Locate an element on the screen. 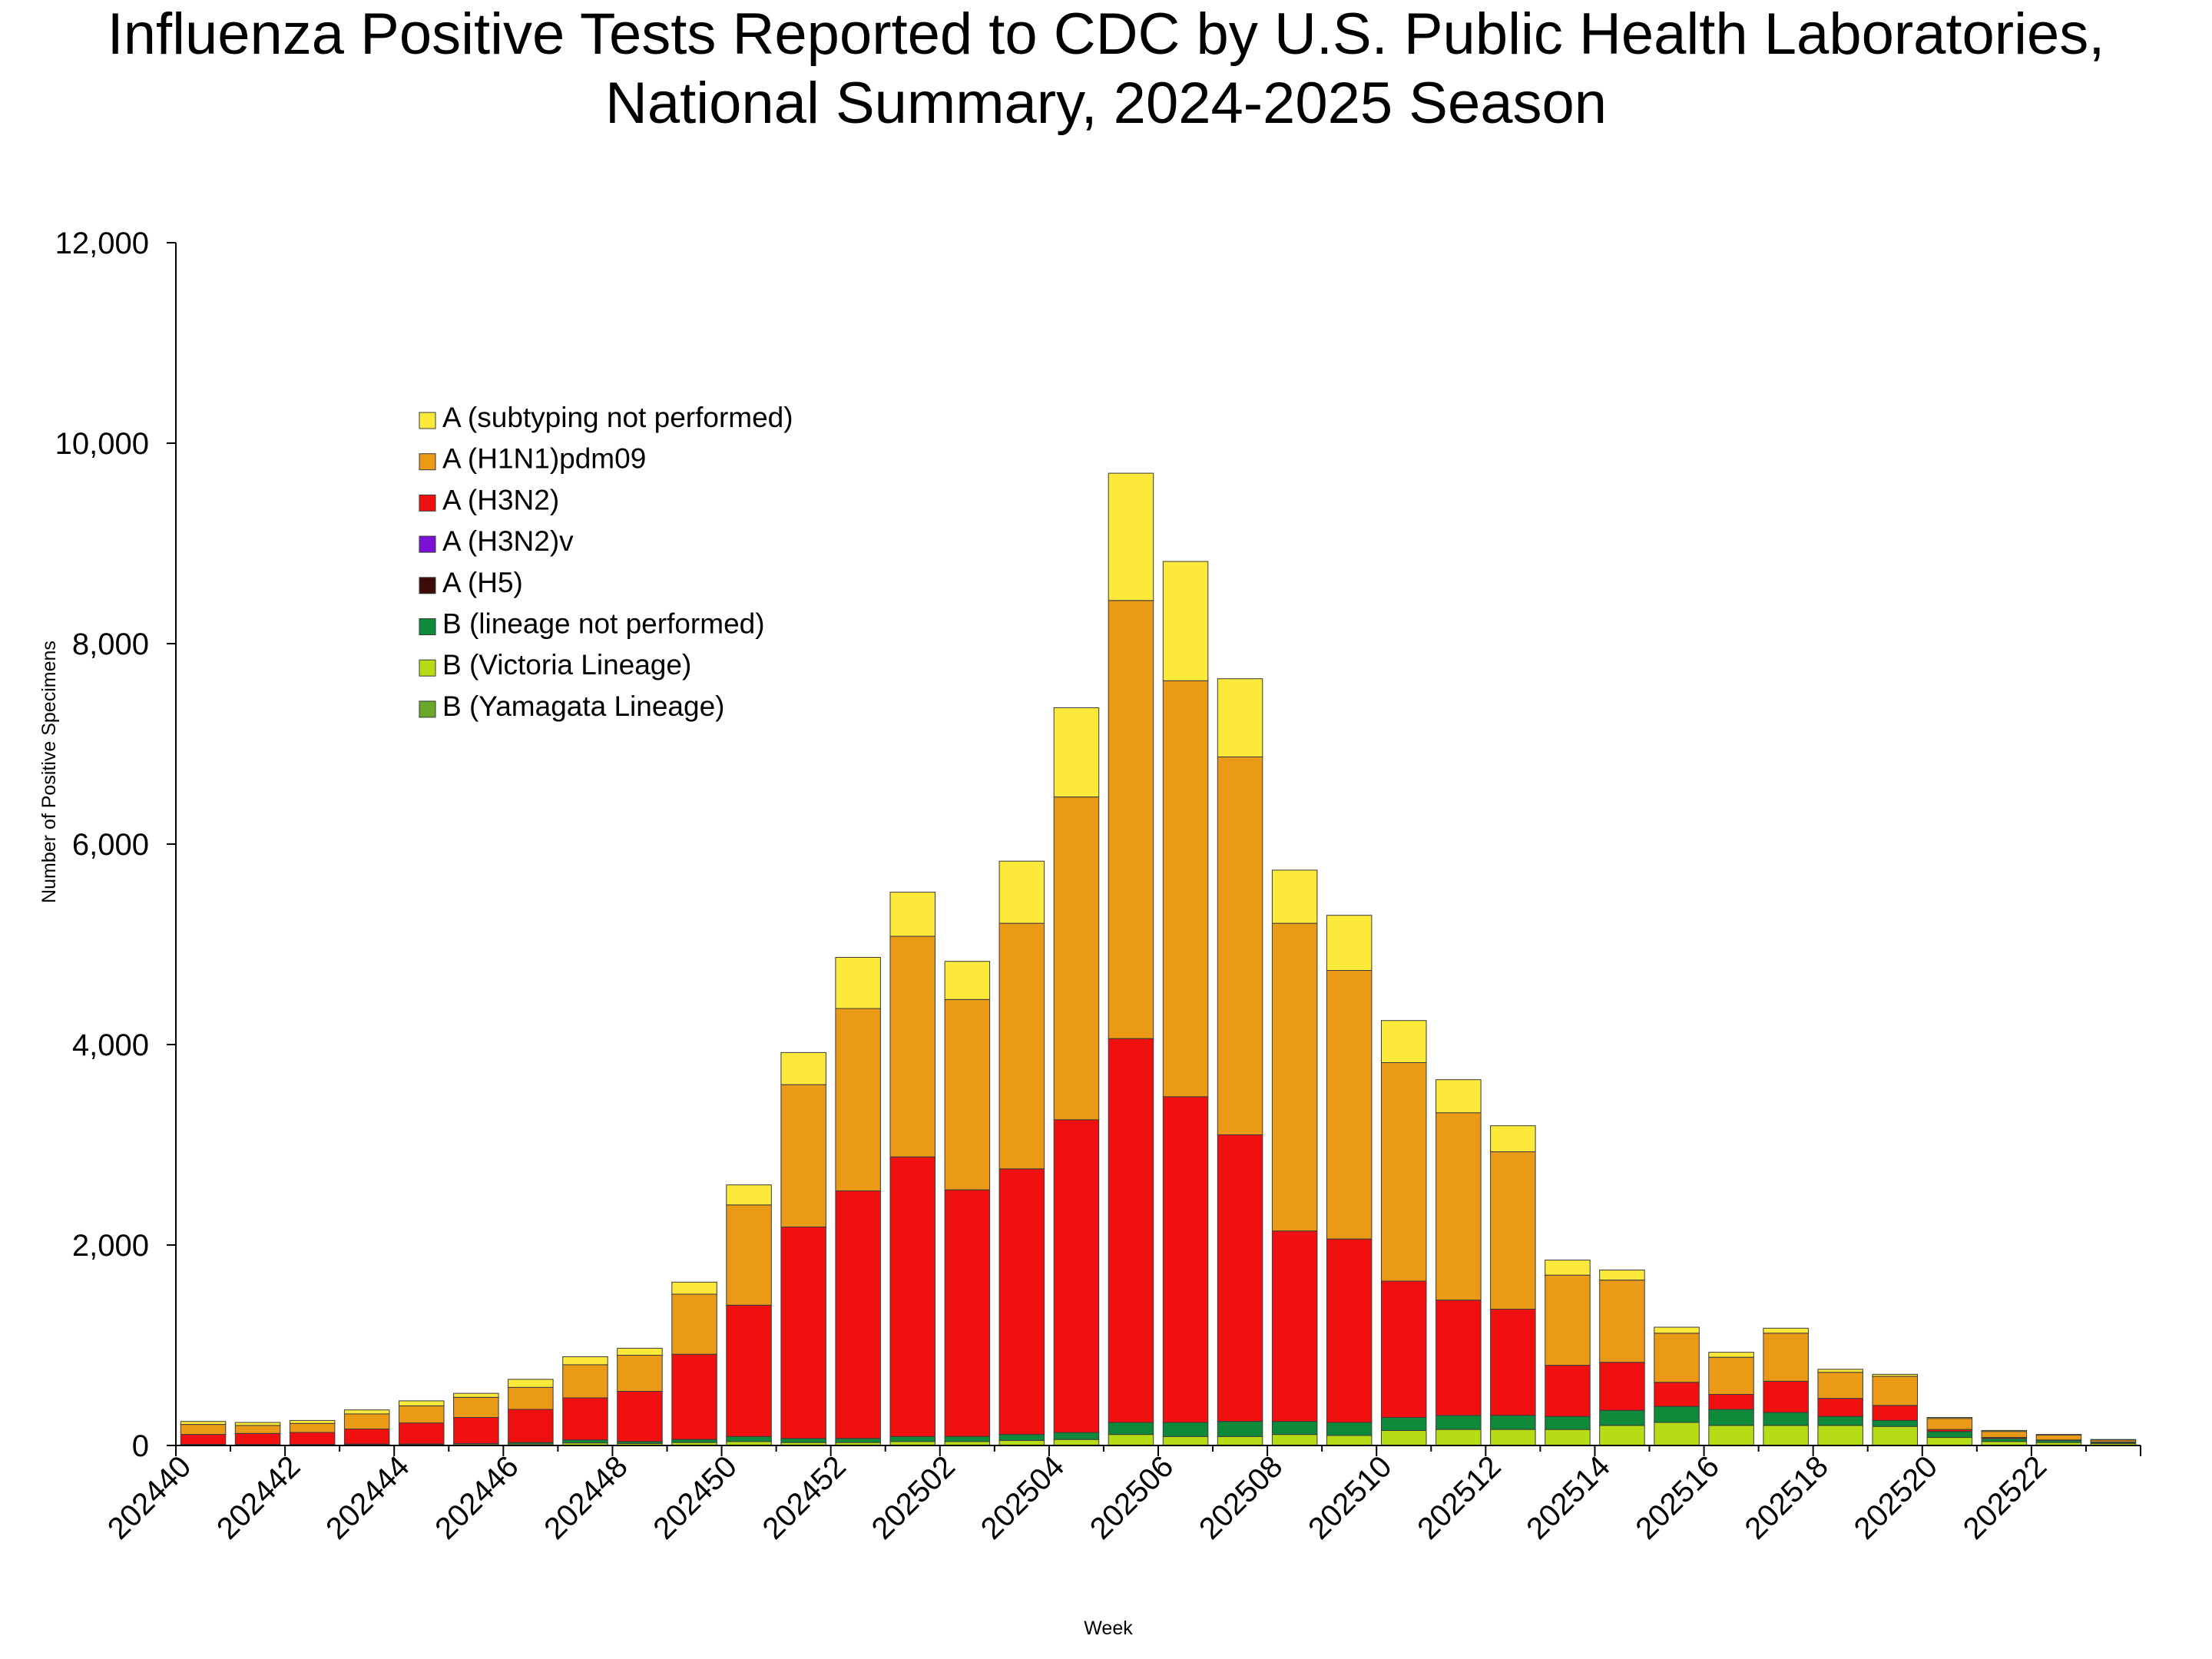 The width and height of the screenshot is (2212, 1659). legend-label: B (lineage not performed) is located at coordinates (603, 624).